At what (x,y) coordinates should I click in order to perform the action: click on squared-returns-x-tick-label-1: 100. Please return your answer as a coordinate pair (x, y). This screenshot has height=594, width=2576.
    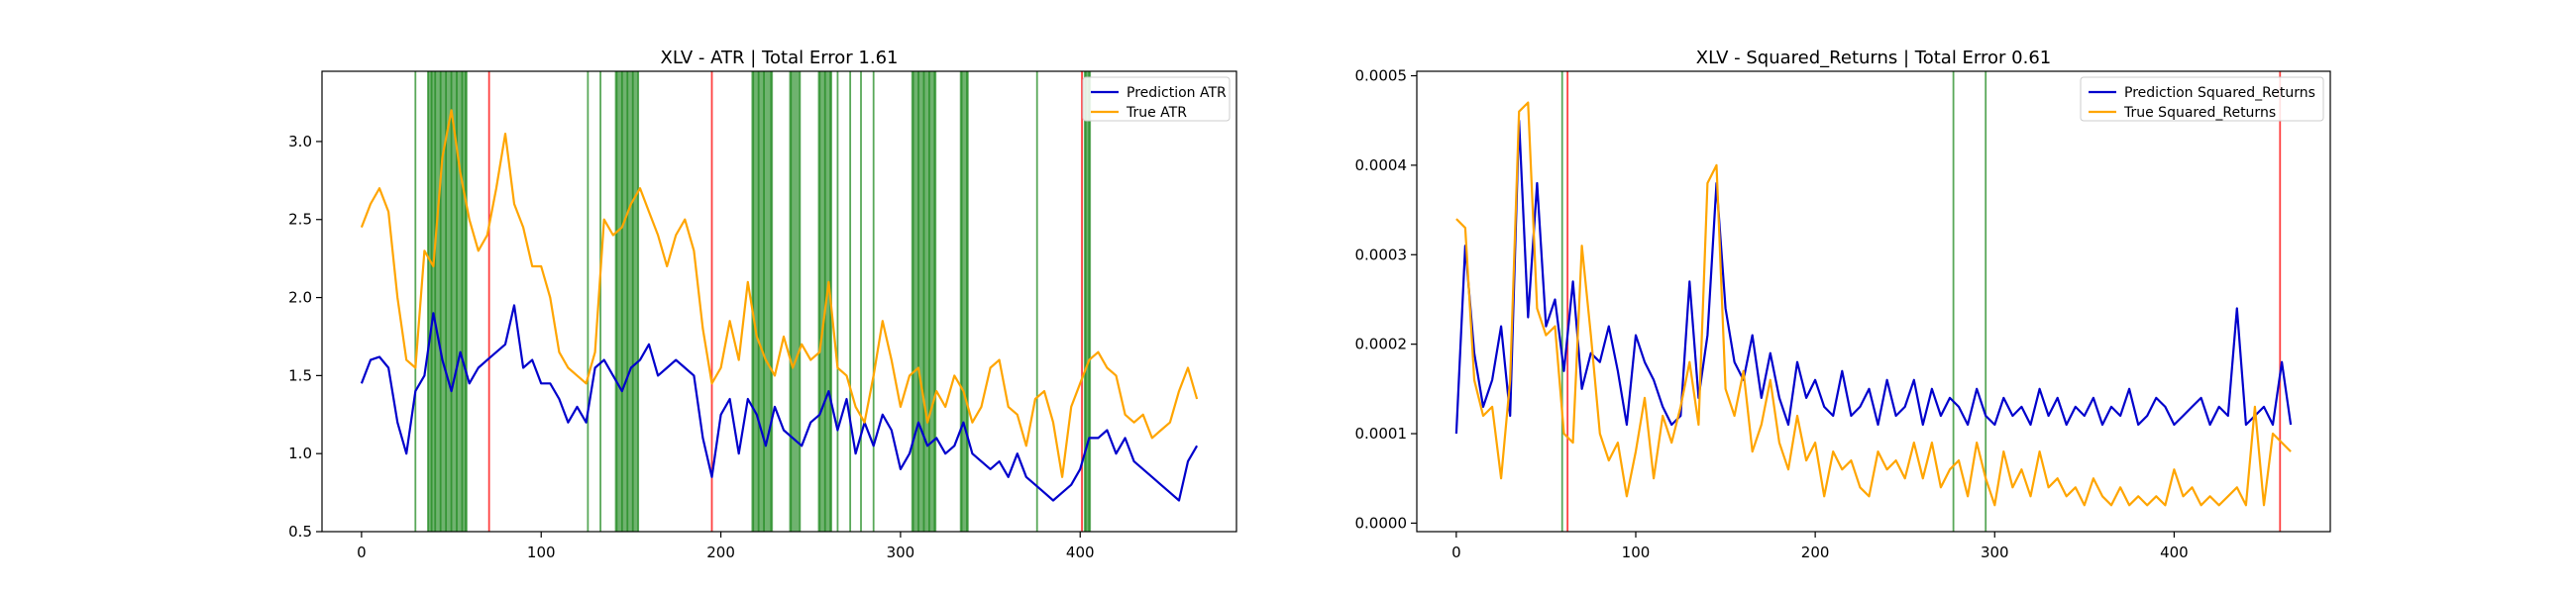
    Looking at the image, I should click on (1636, 552).